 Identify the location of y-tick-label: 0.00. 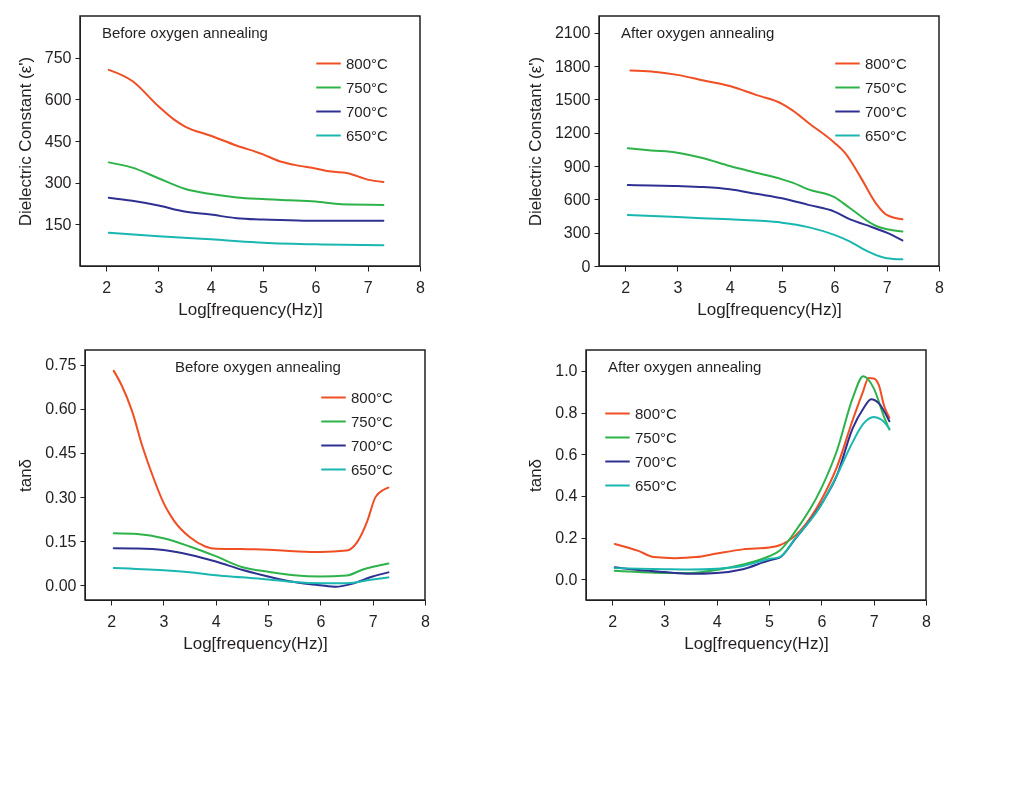
(61, 585).